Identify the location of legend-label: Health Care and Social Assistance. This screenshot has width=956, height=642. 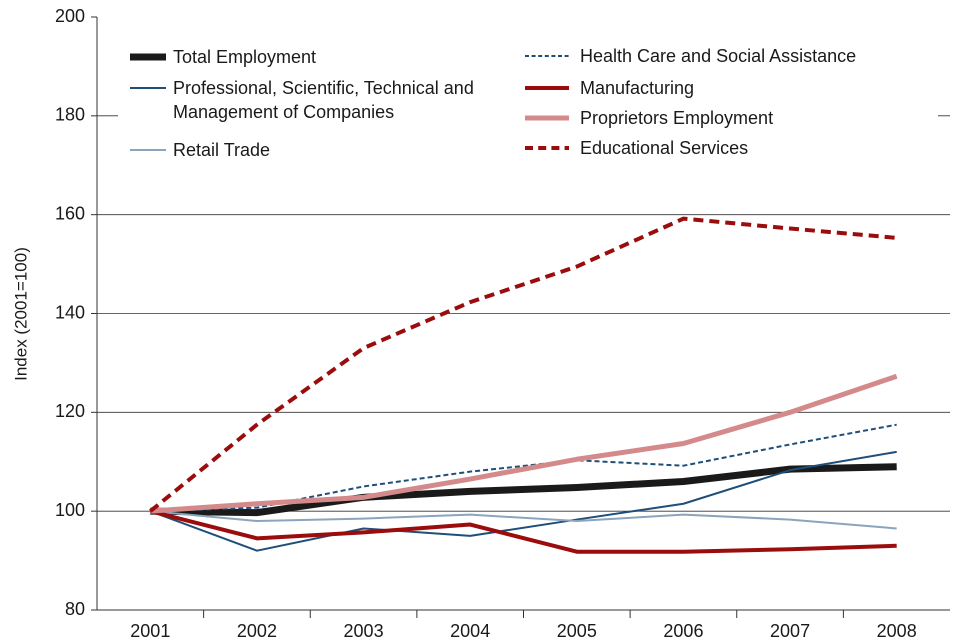
(718, 56).